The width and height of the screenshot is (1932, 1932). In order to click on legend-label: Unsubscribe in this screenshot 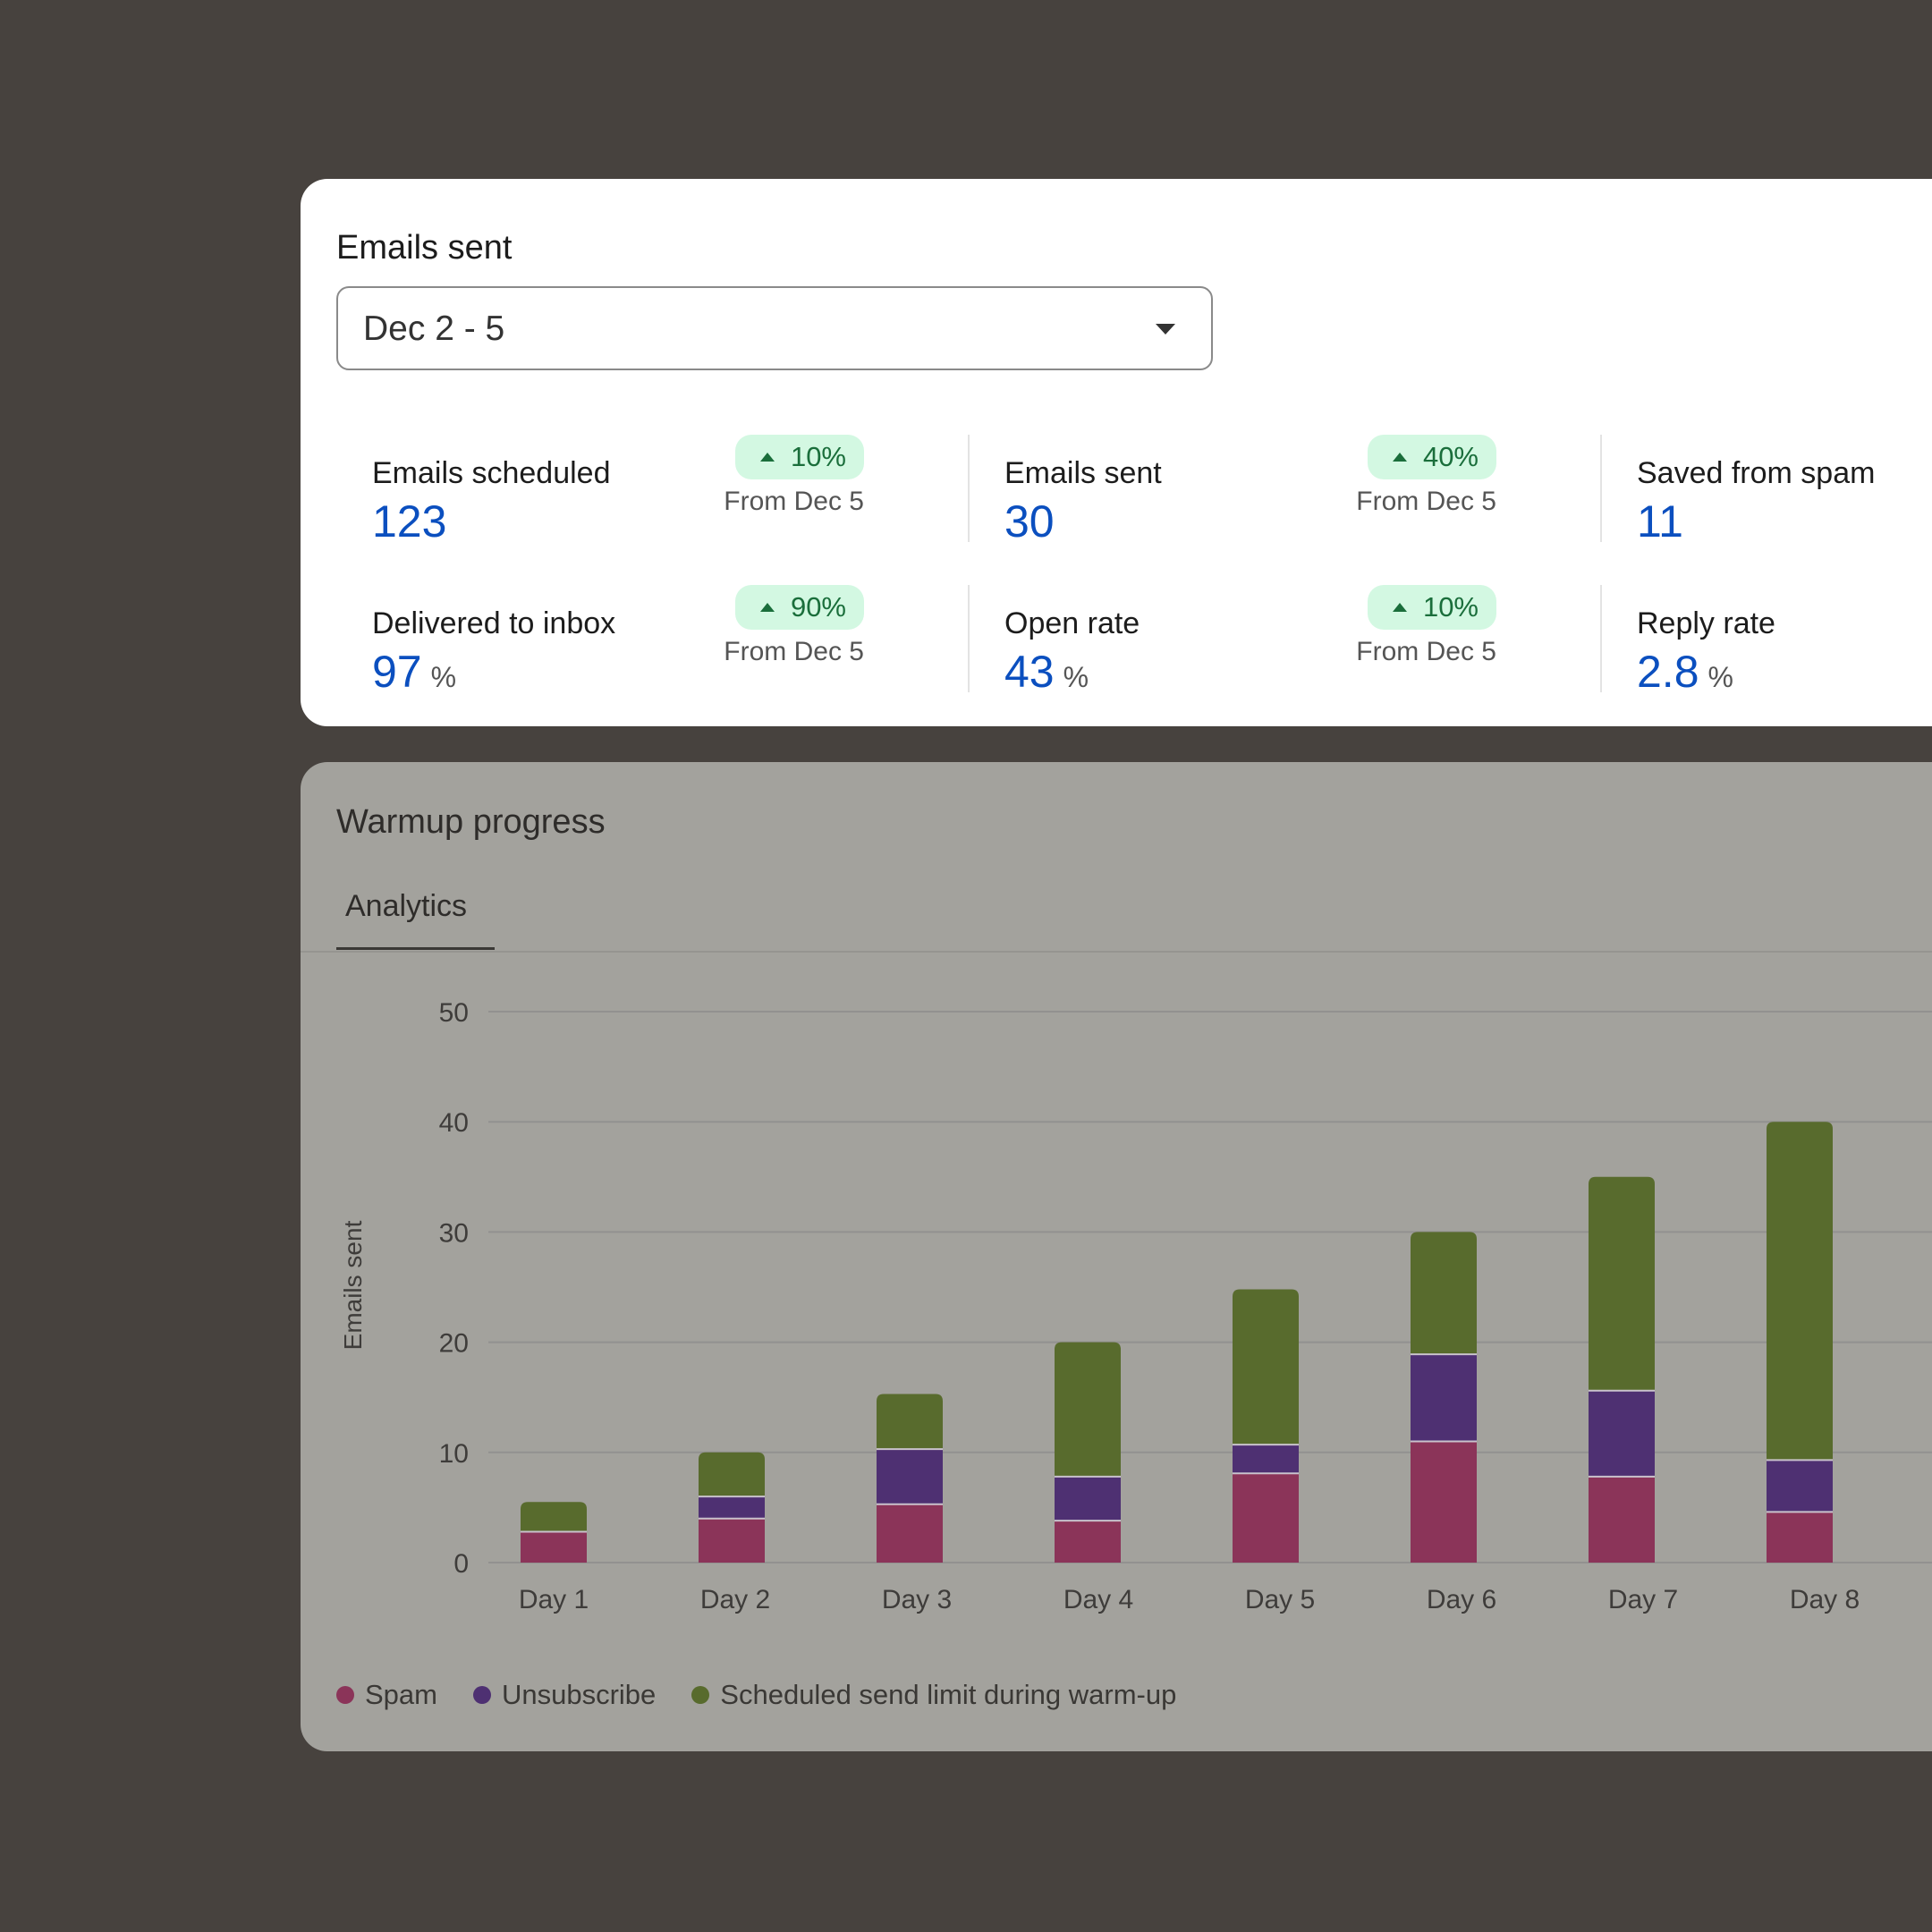, I will do `click(579, 1694)`.